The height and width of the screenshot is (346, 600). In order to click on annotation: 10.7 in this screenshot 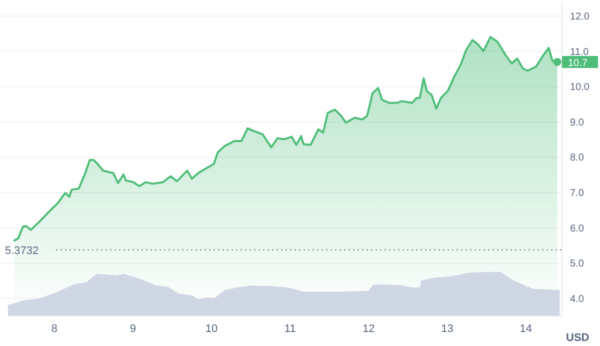, I will do `click(578, 63)`.